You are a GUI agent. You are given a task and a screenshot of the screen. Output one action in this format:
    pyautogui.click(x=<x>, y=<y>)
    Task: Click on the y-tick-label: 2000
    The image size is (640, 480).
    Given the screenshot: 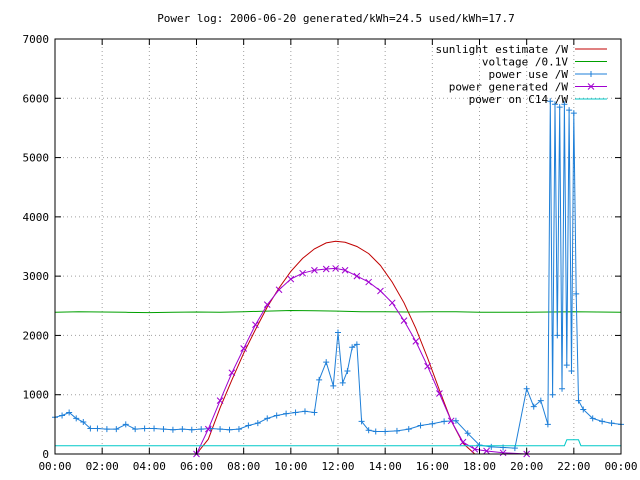 What is the action you would take?
    pyautogui.click(x=36, y=335)
    